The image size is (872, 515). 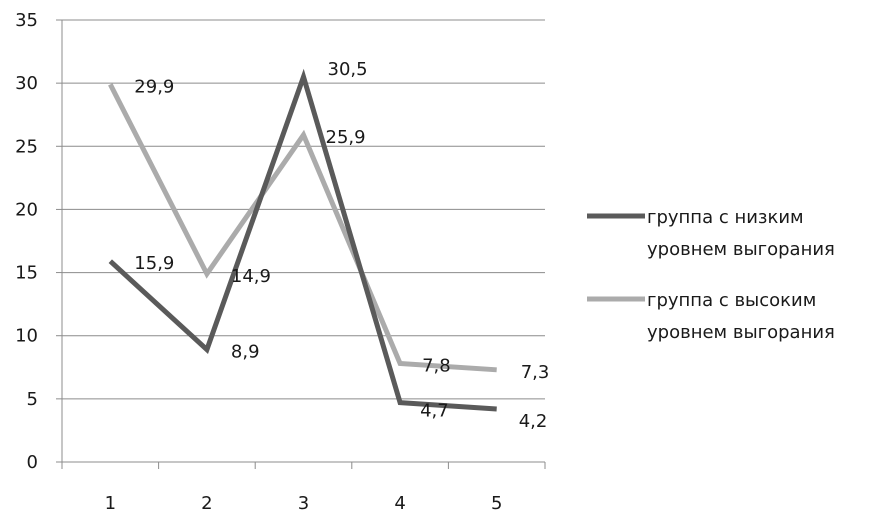 I want to click on data-label: 29,9, so click(x=154, y=86).